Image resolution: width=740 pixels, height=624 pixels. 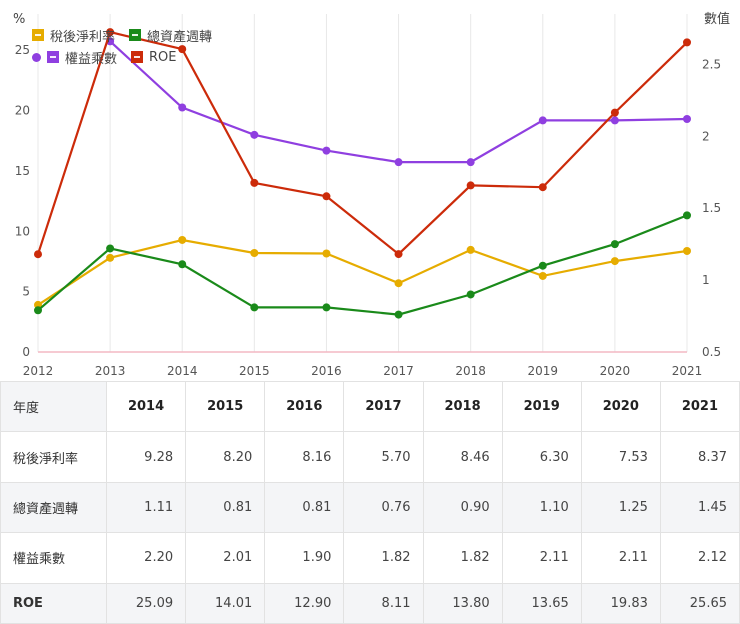 What do you see at coordinates (699, 507) in the screenshot?
I see `table-cell: 1.45` at bounding box center [699, 507].